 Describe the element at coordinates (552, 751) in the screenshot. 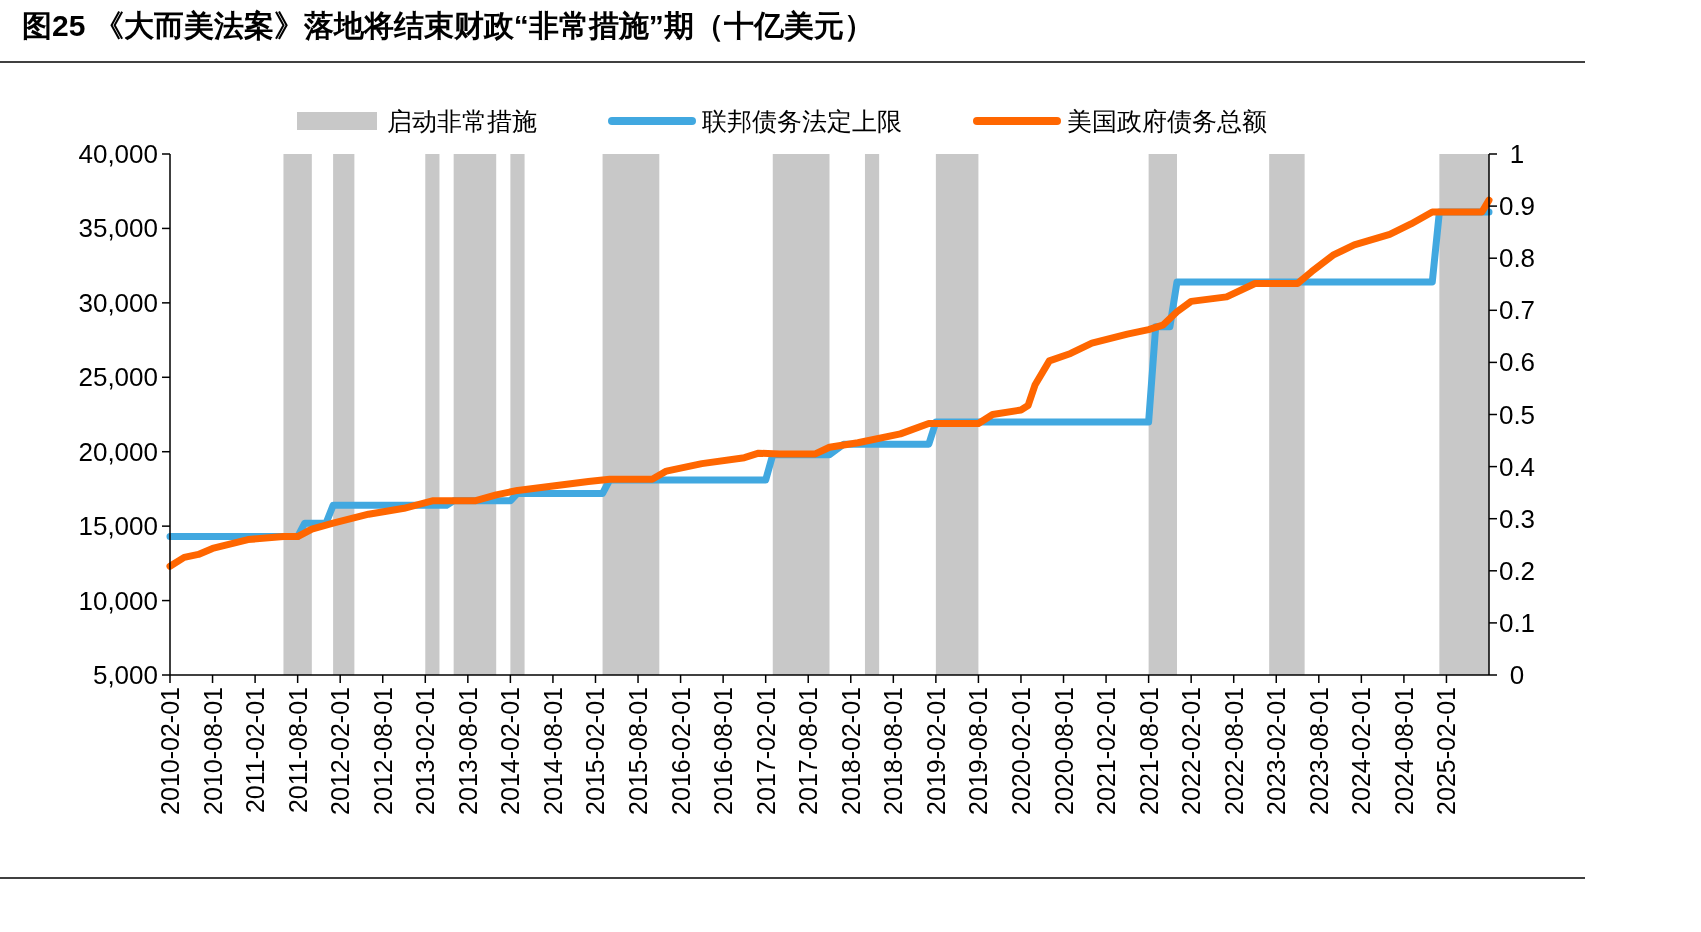

I see `x-tick-label: 2014-08-01` at that location.